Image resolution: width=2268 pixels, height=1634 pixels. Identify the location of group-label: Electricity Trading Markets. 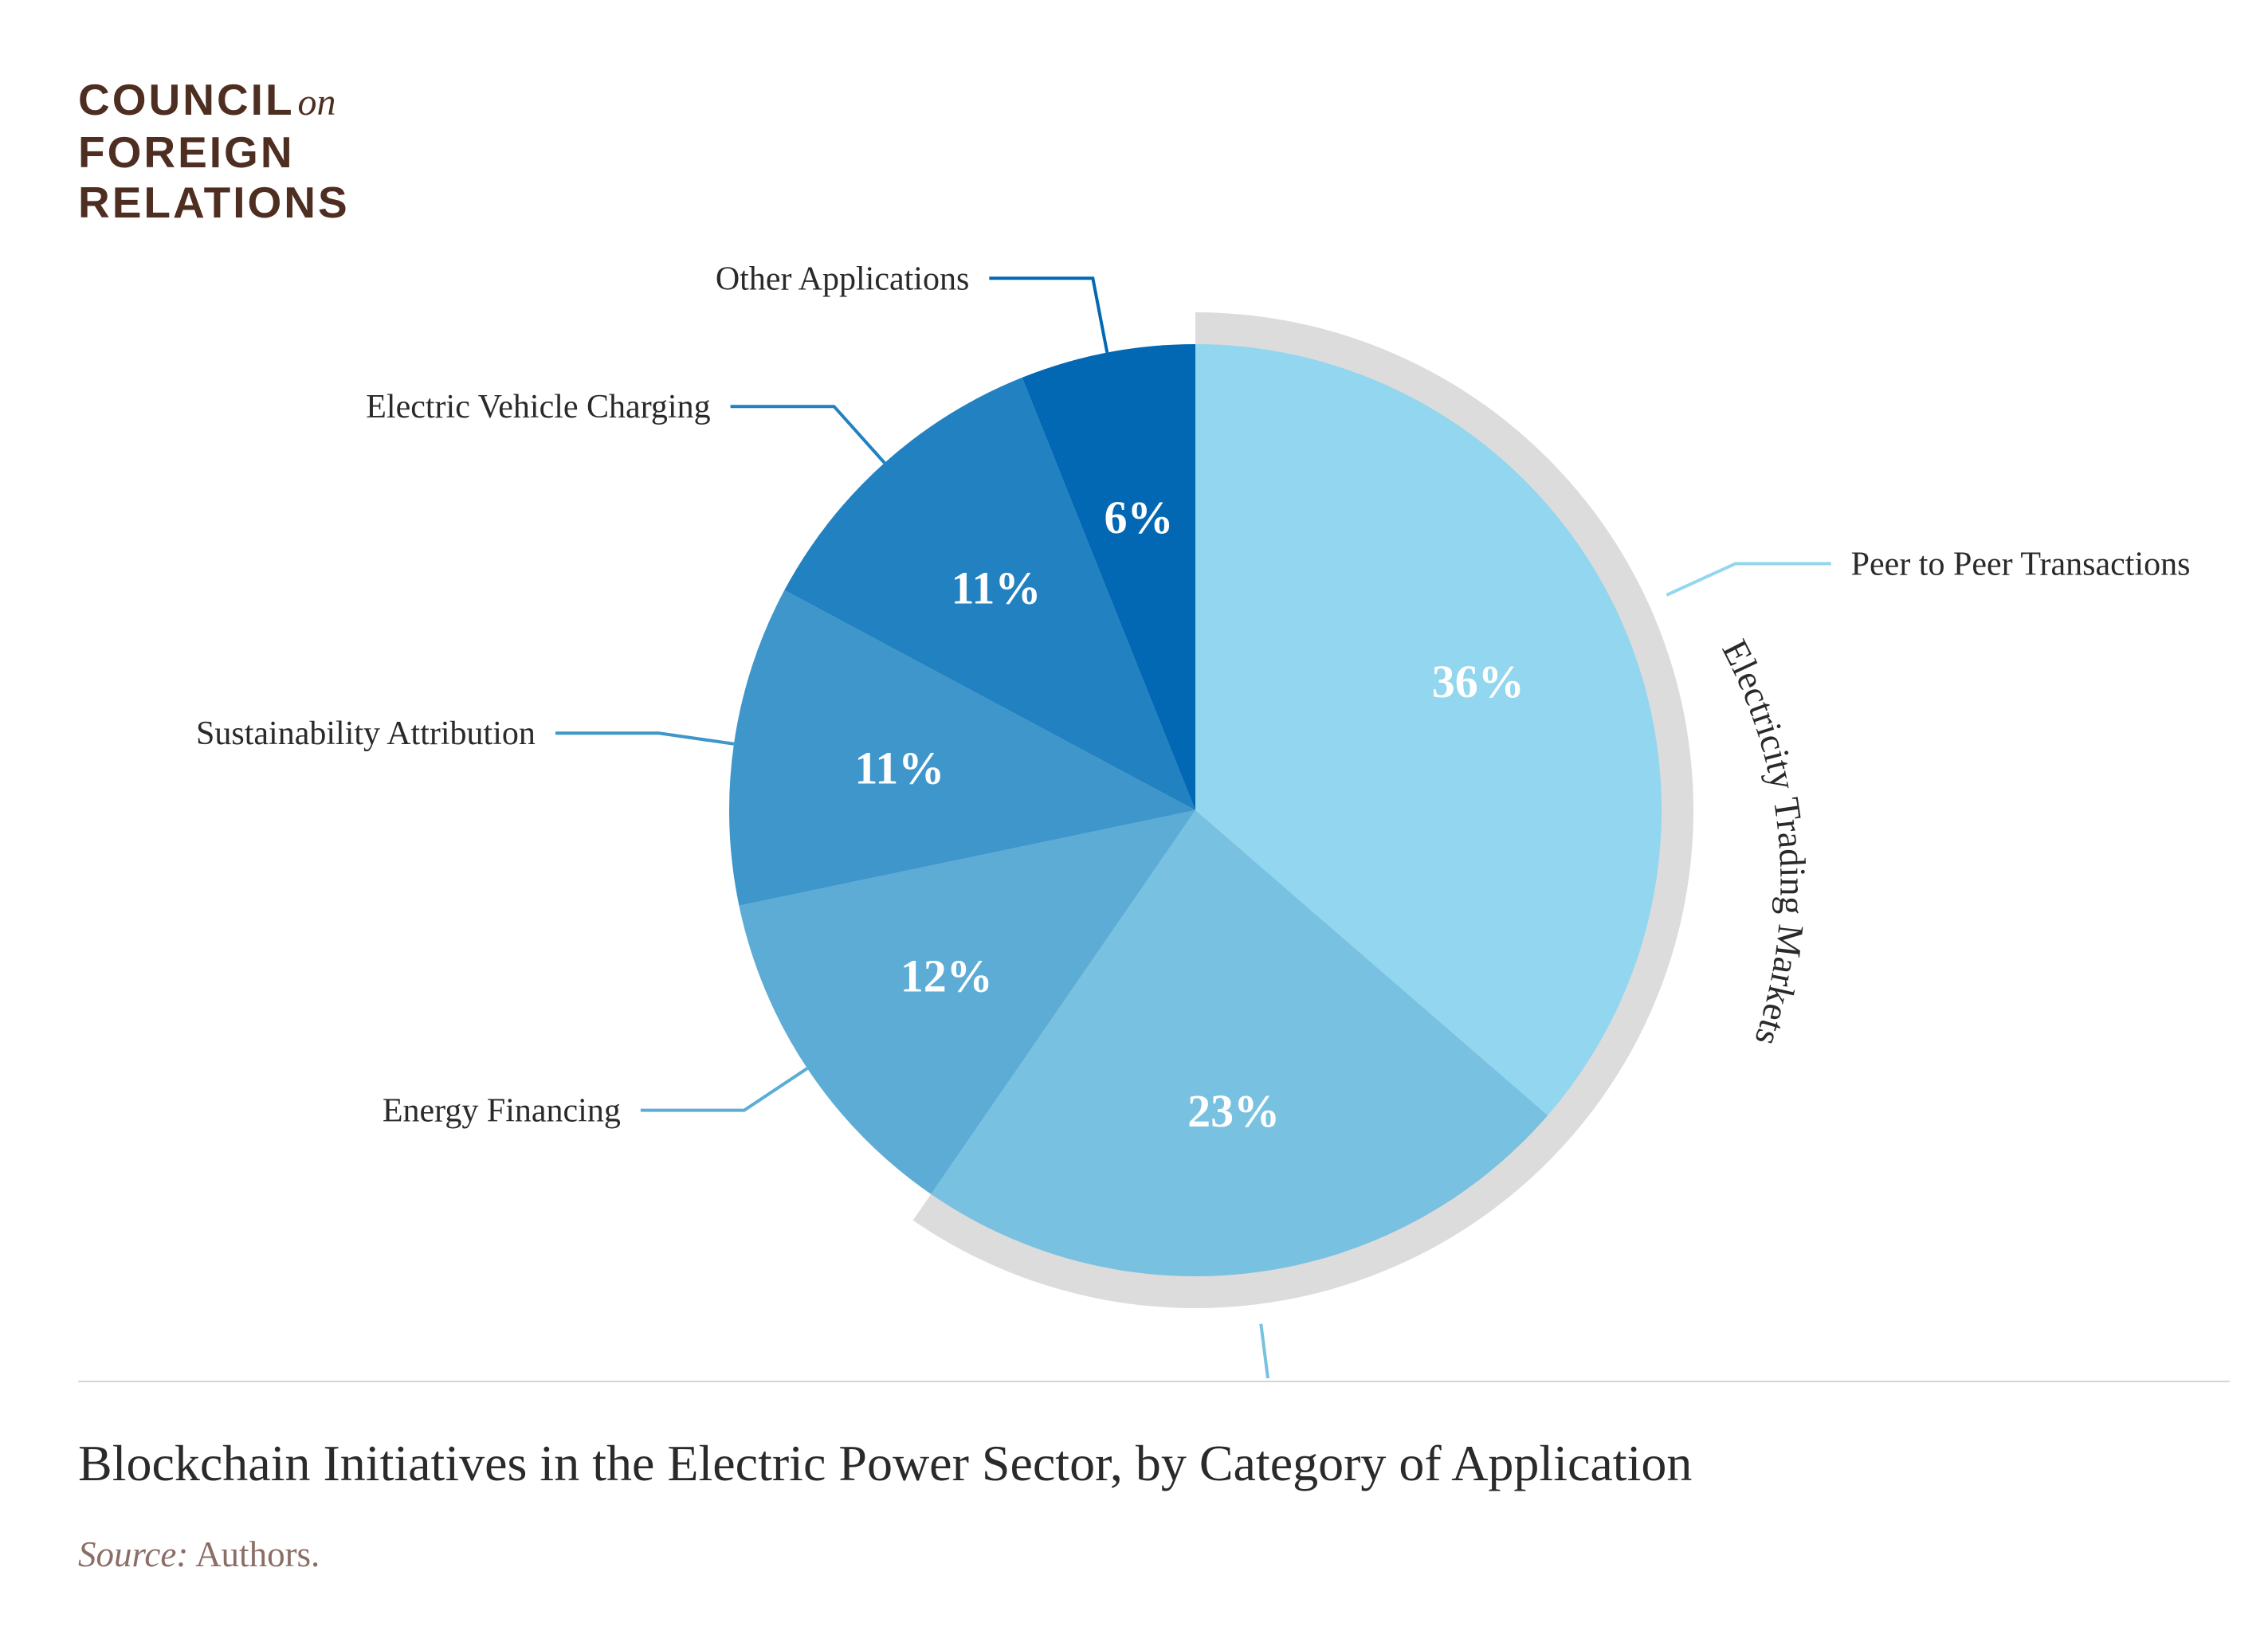
(1763, 842).